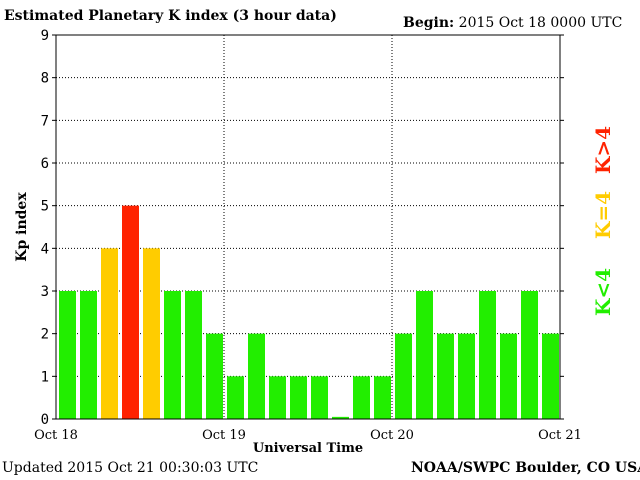 The height and width of the screenshot is (480, 640). What do you see at coordinates (45, 335) in the screenshot?
I see `y-tick-label: 2` at bounding box center [45, 335].